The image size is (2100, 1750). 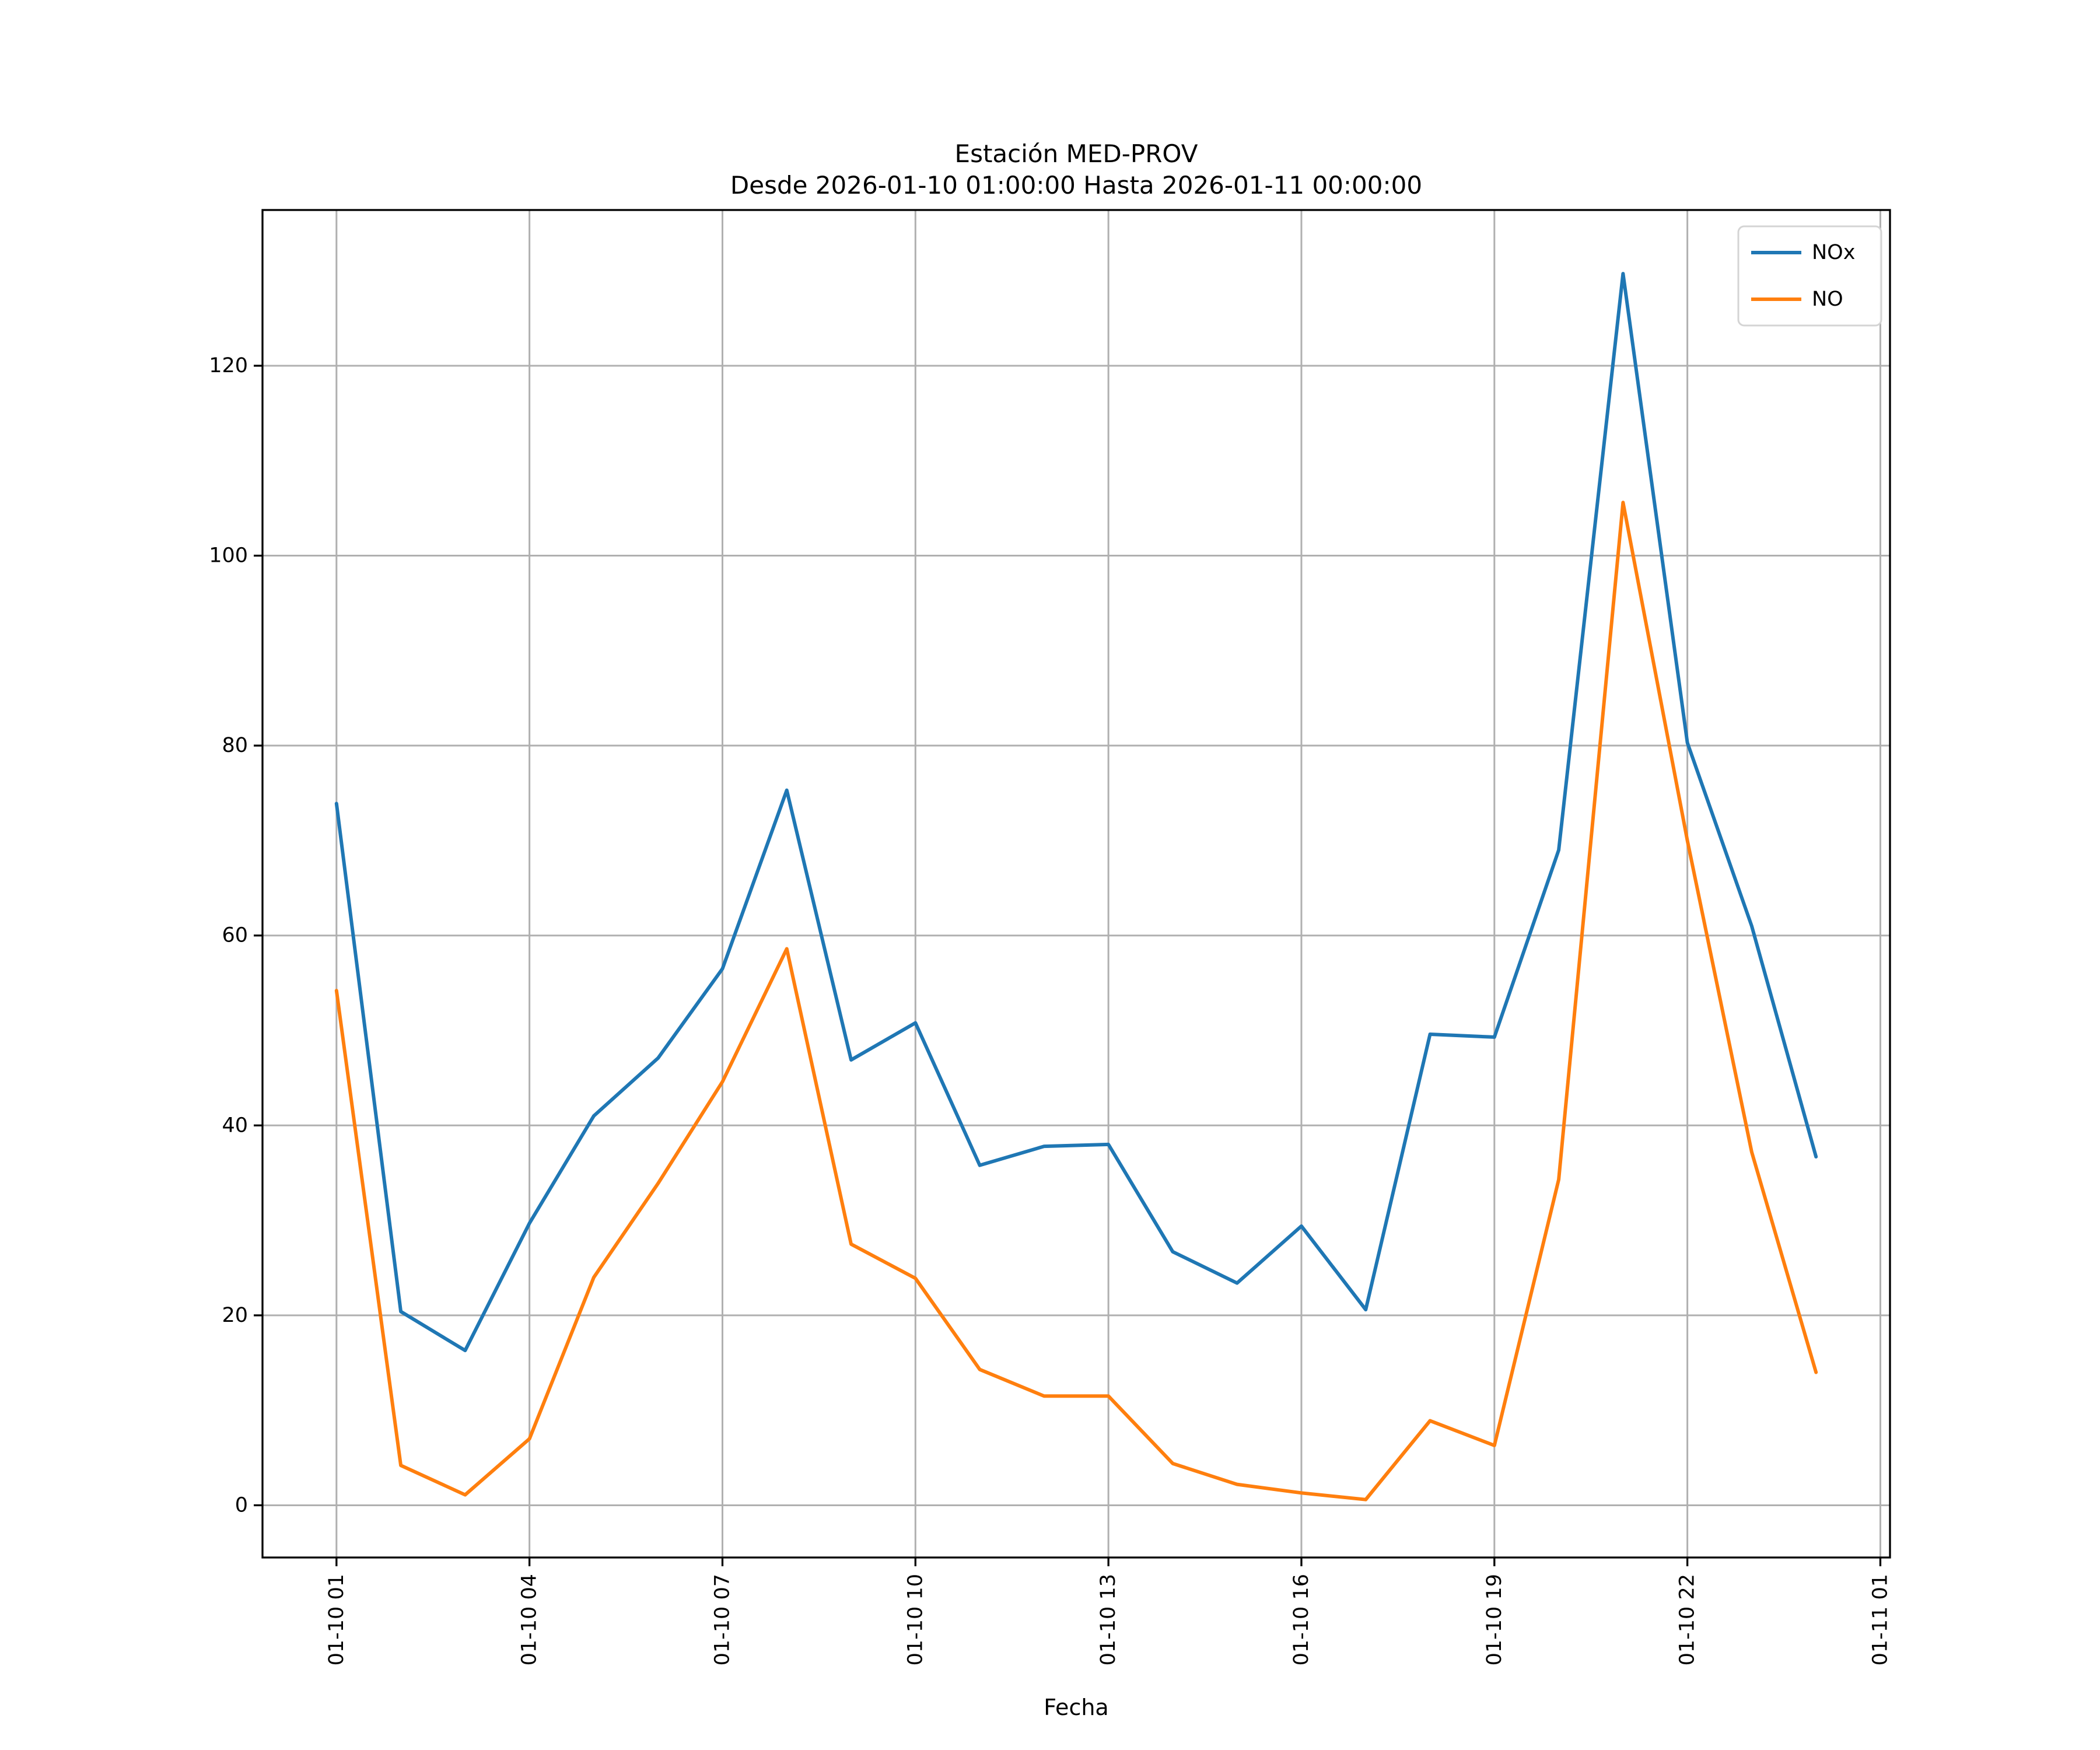 I want to click on x-tick-label: 01-10 16, so click(x=1301, y=1619).